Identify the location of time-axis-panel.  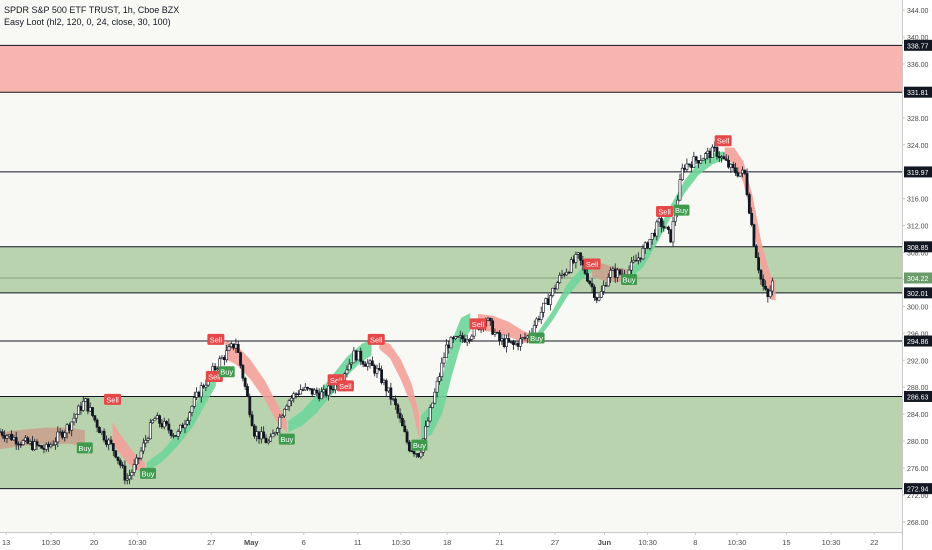
(451, 541).